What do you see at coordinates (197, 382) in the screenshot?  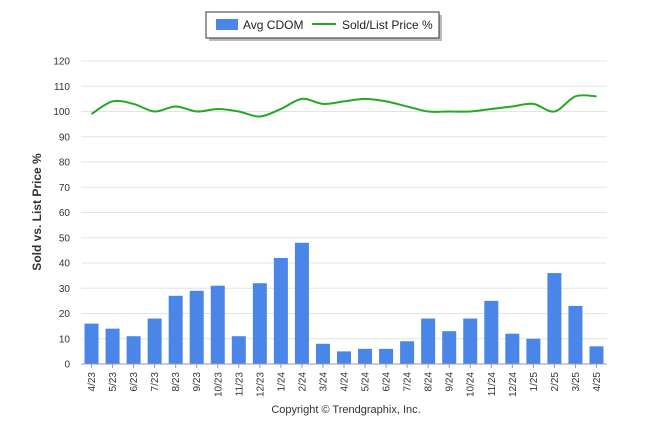 I see `x-tick-label: 9/23` at bounding box center [197, 382].